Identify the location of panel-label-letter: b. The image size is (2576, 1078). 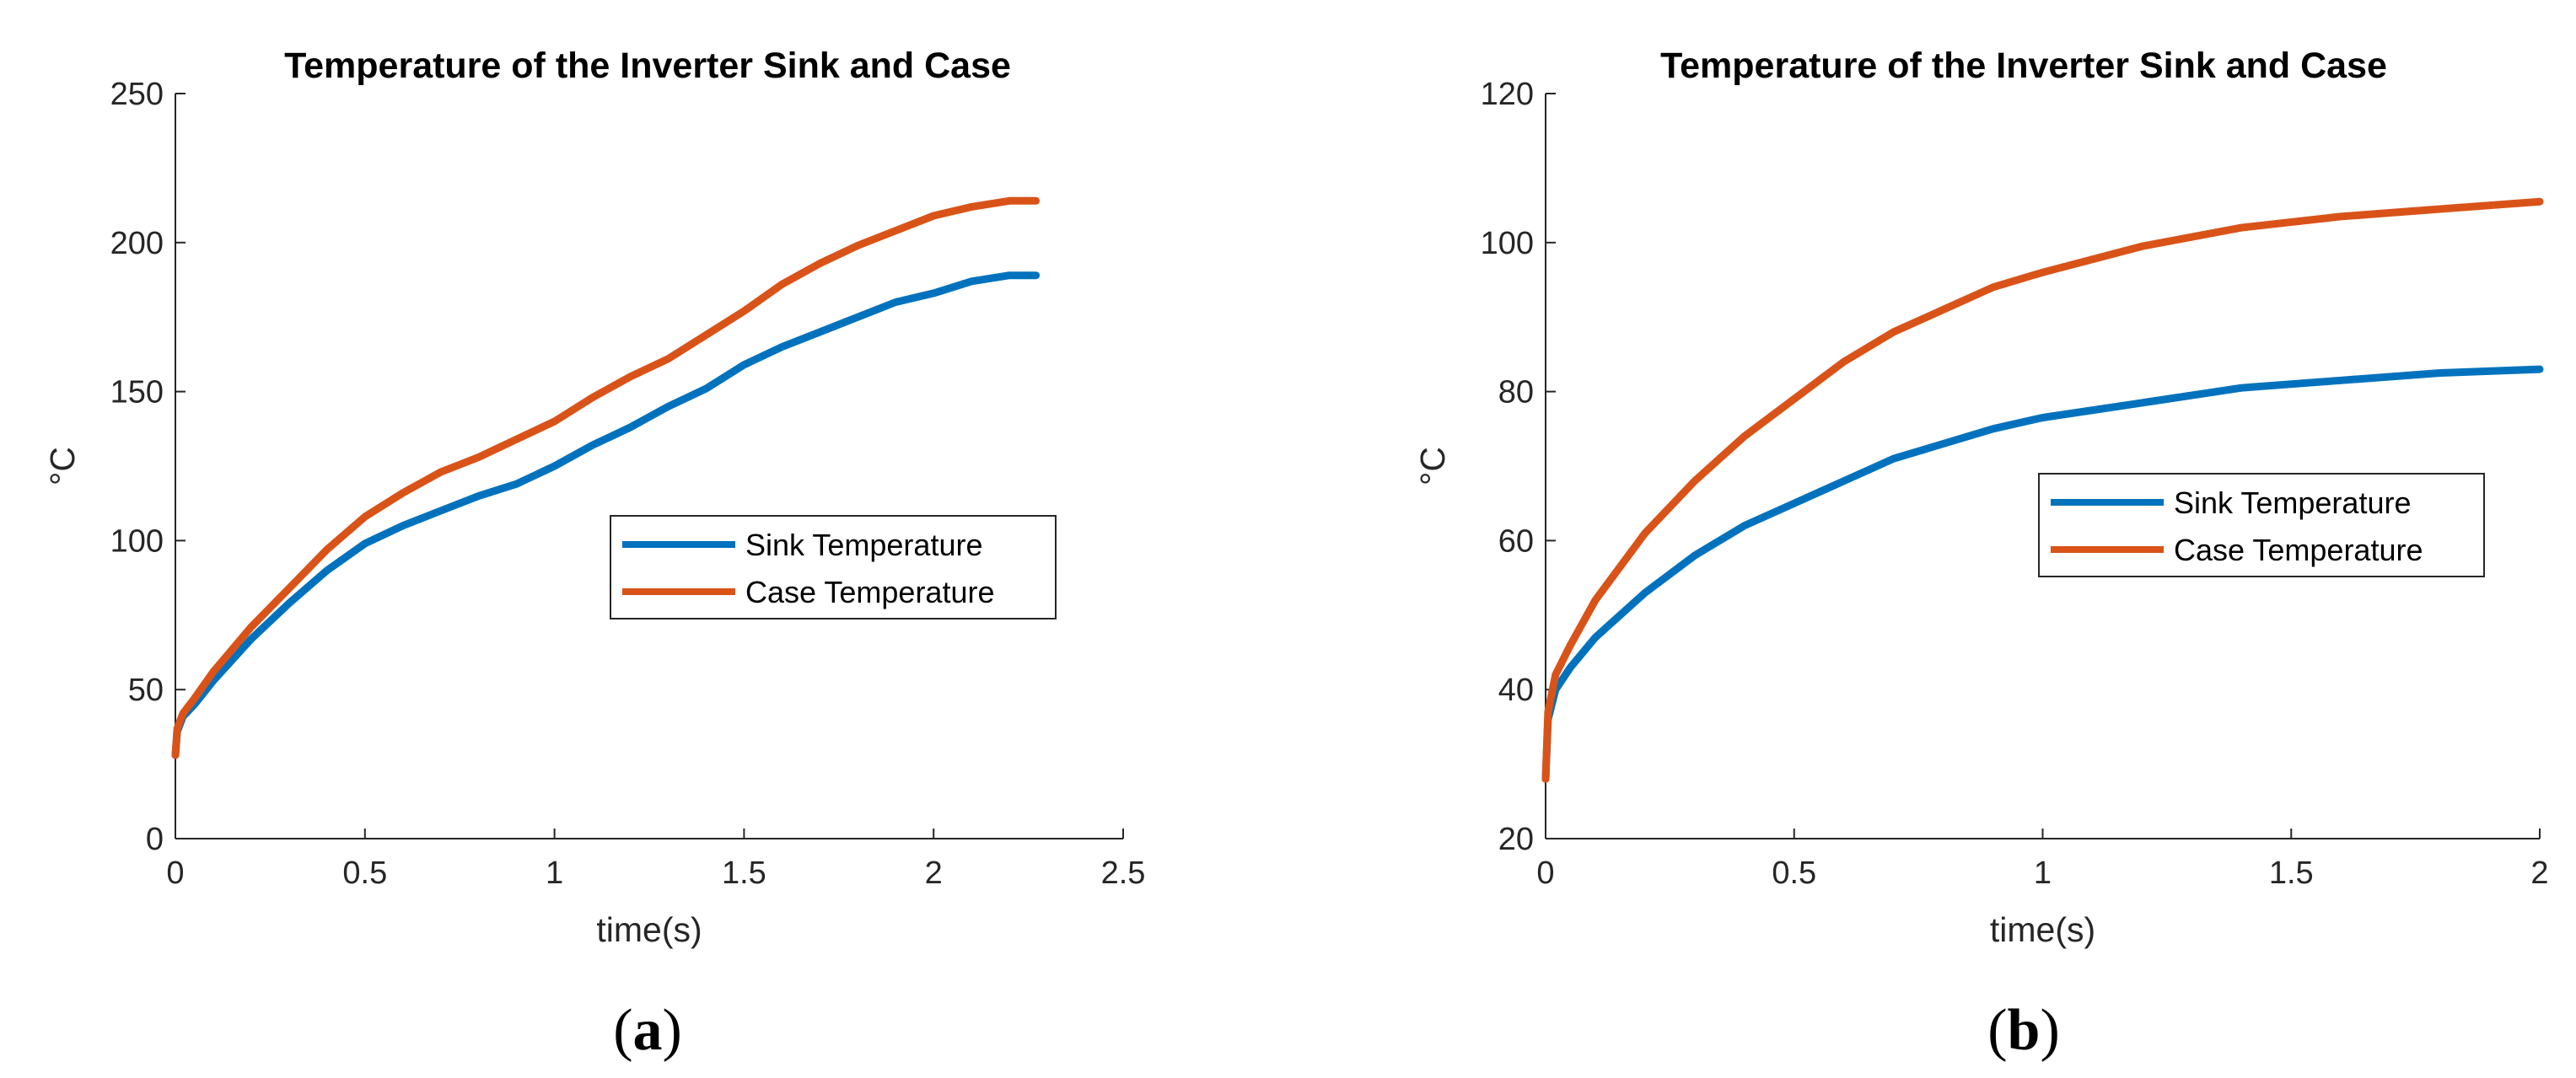
(2024, 1030).